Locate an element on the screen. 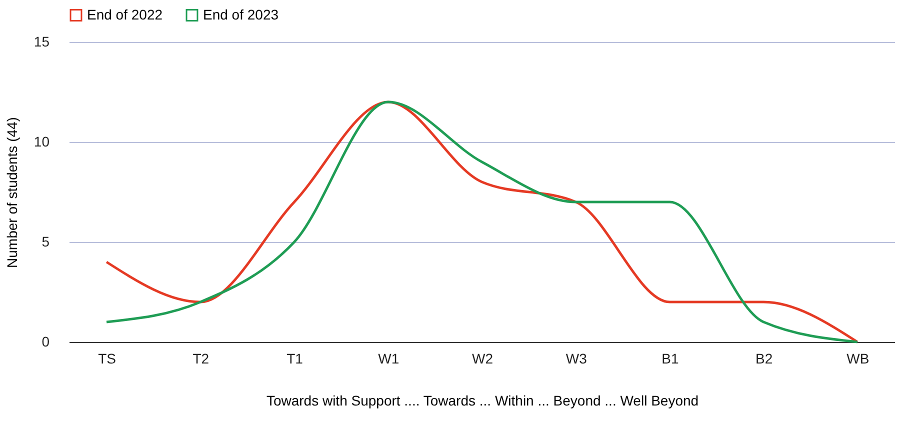 Image resolution: width=919 pixels, height=432 pixels. x-axis-title: Towards with Support .... Towards ... Within ... Beyond ... Well Beyond is located at coordinates (482, 400).